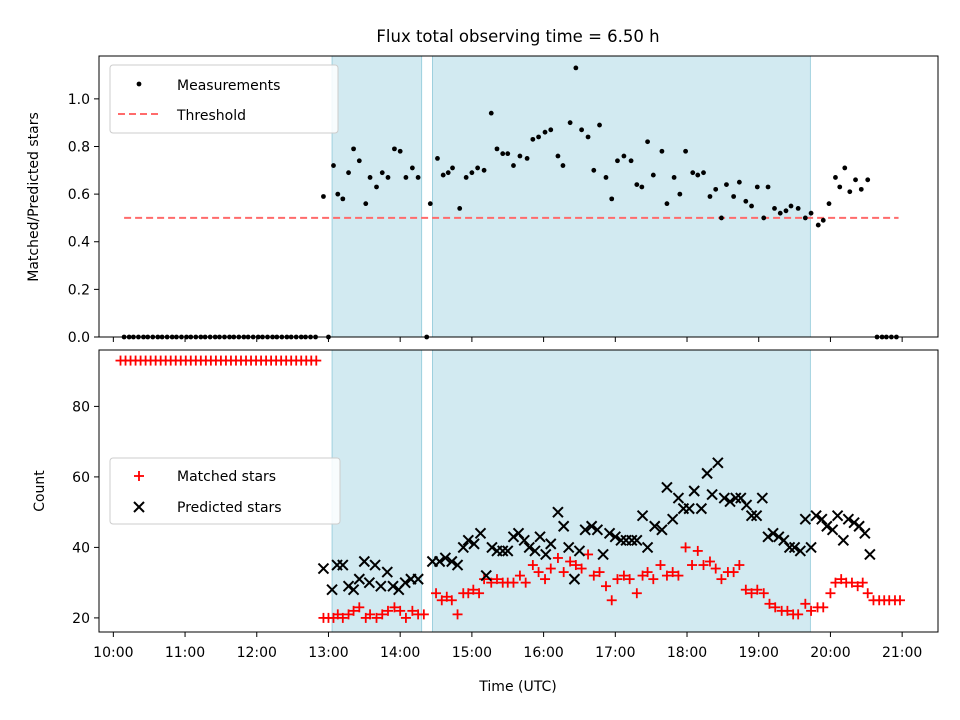 This screenshot has width=960, height=720. I want to click on bottom-y-tick-label: 40, so click(81, 548).